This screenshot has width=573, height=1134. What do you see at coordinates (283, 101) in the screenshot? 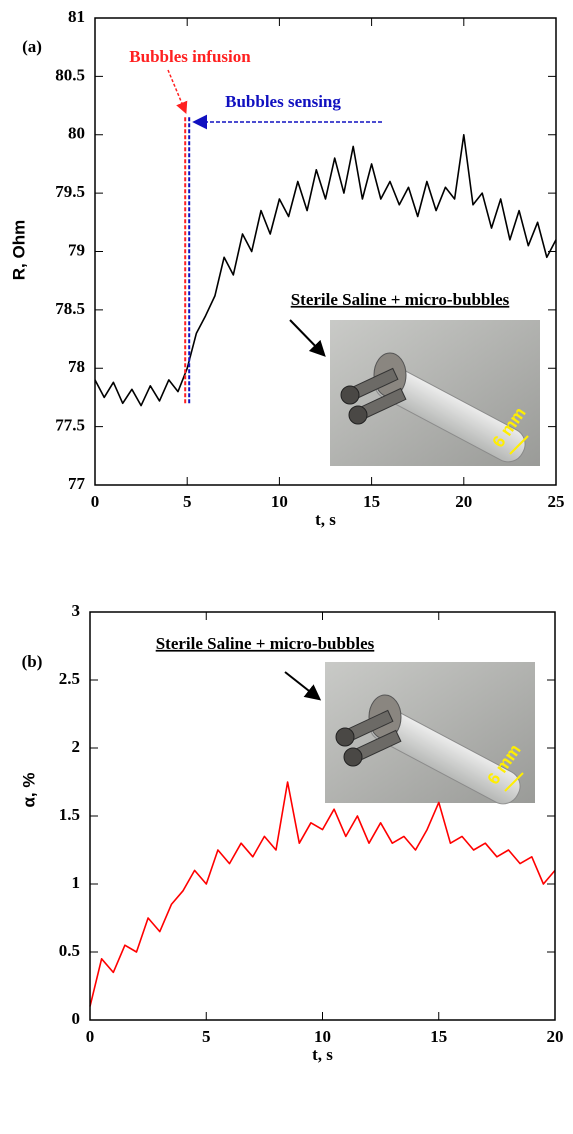
I see `annotation-label: Bubbles sensing` at bounding box center [283, 101].